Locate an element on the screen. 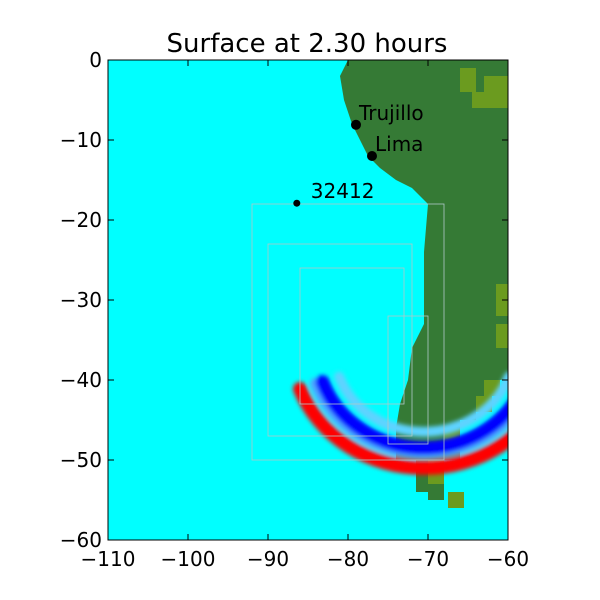 The width and height of the screenshot is (600, 600). x-tick-label: −100 is located at coordinates (188, 559).